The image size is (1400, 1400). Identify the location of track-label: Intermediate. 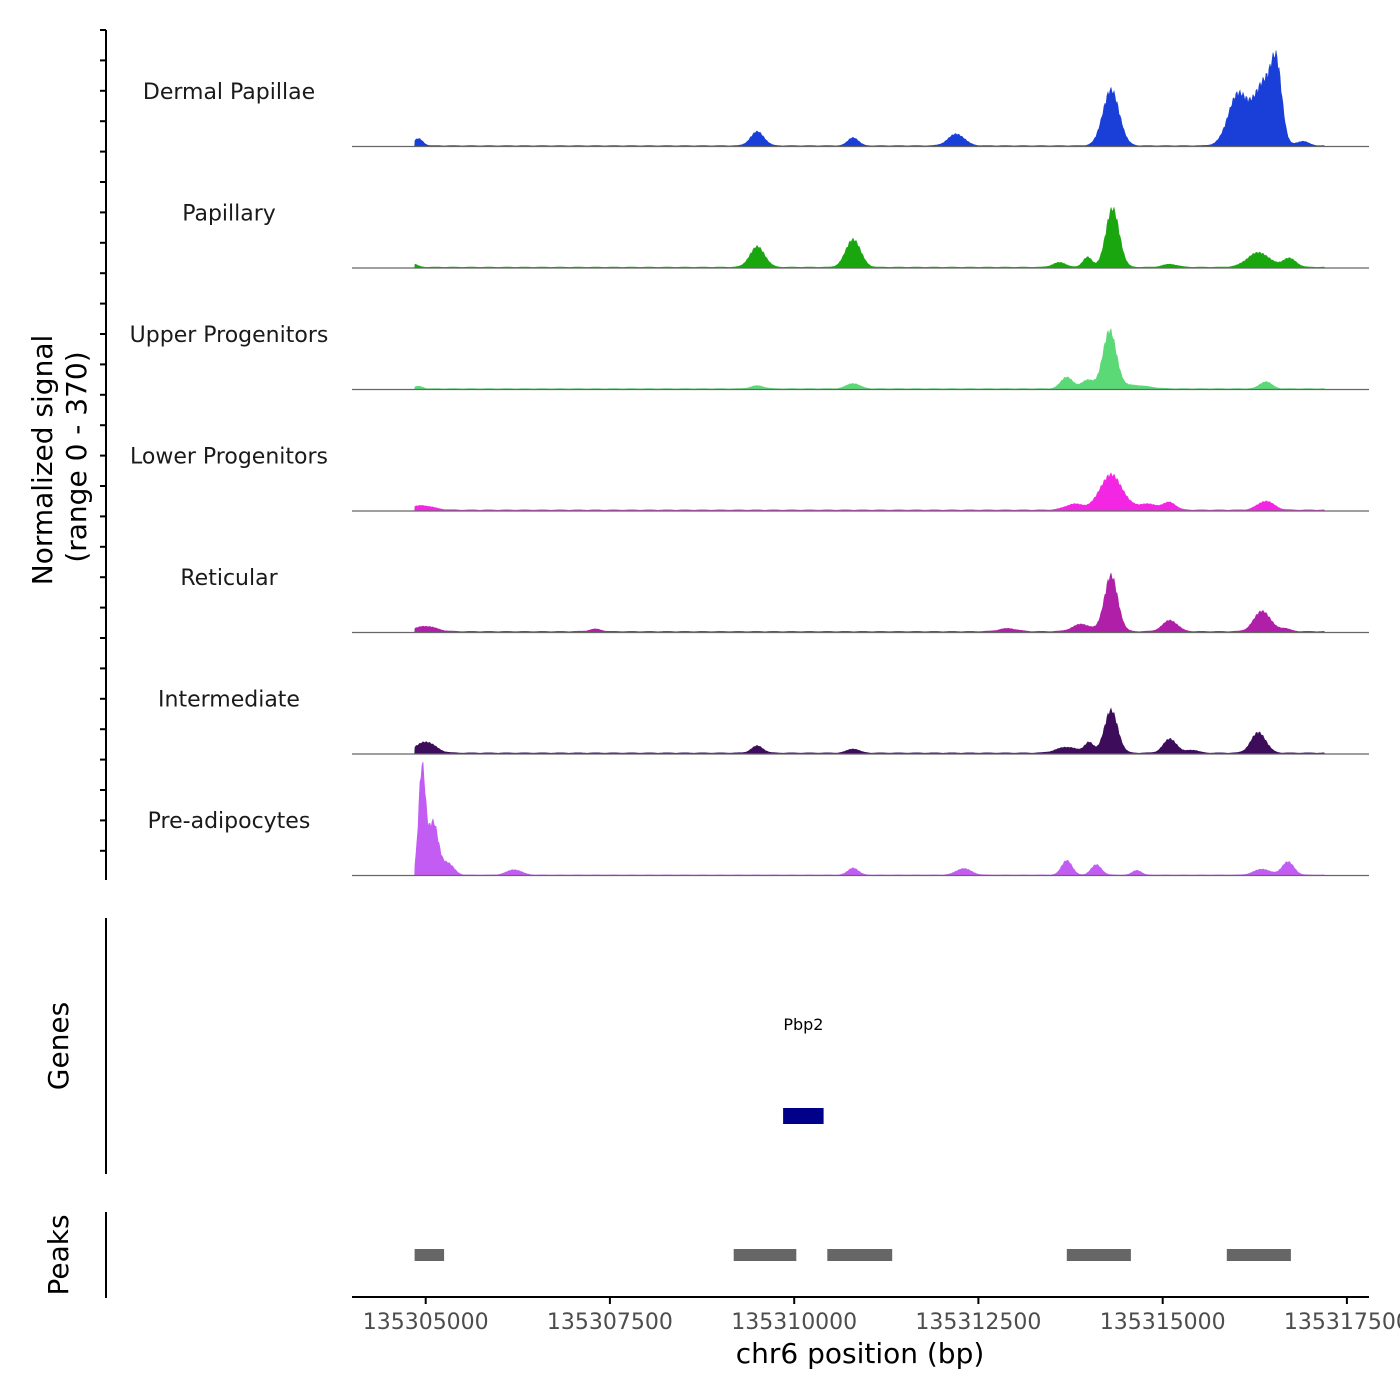
(229, 700).